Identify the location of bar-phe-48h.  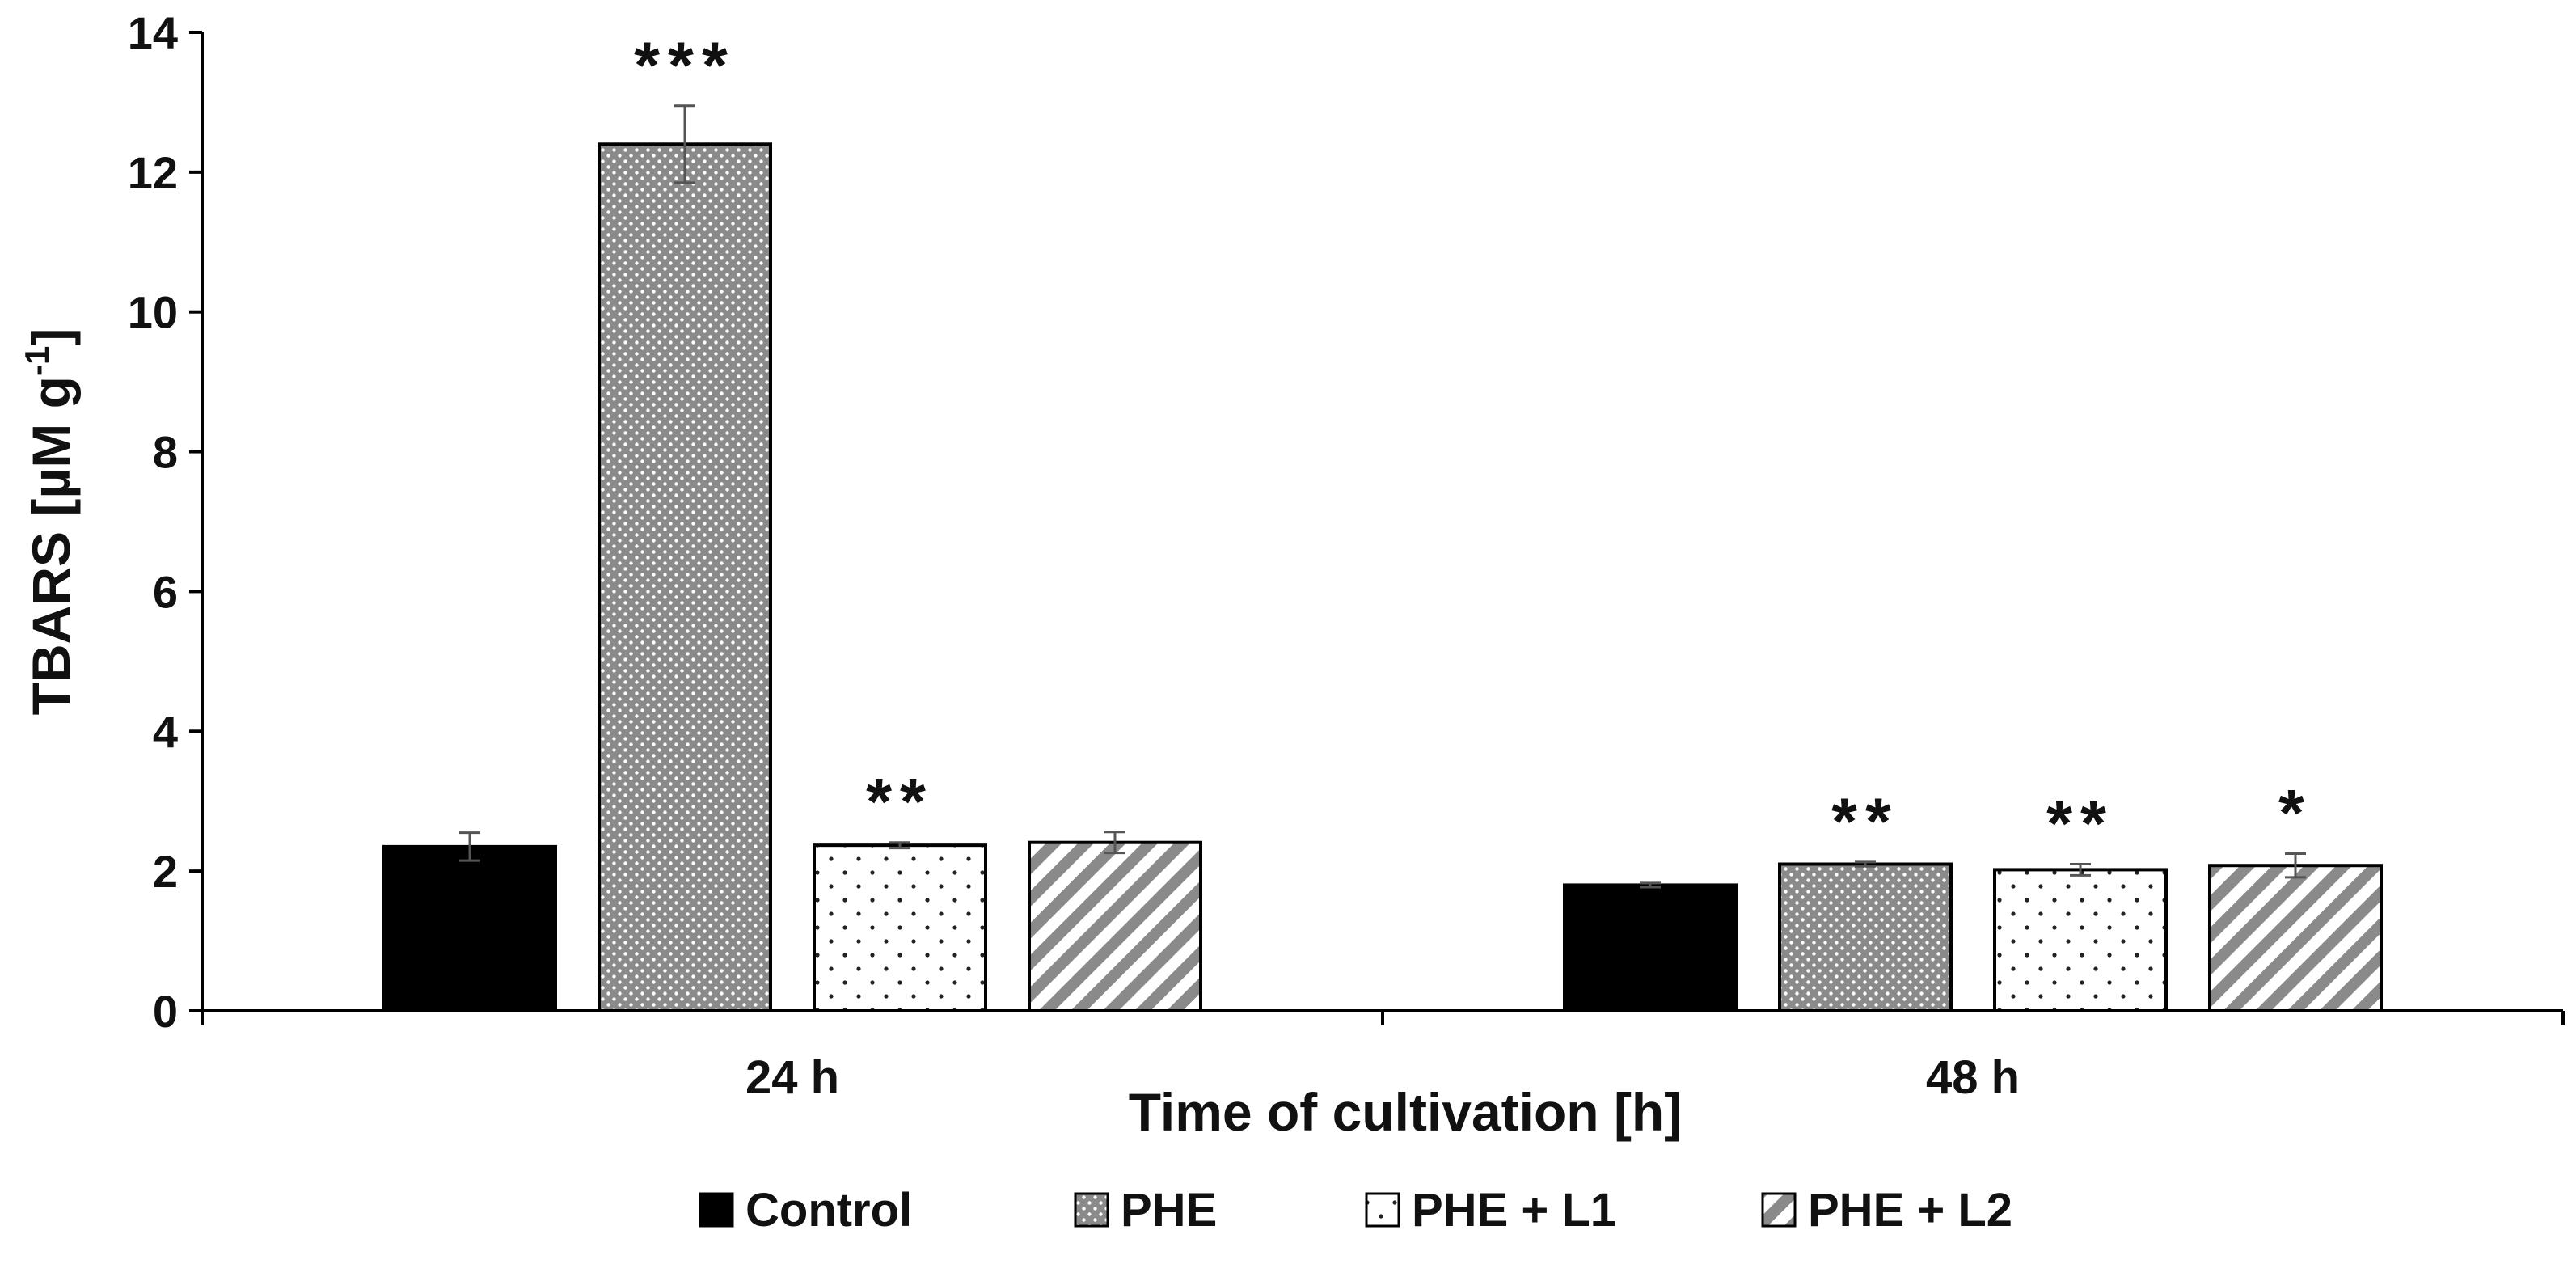
(1865, 937).